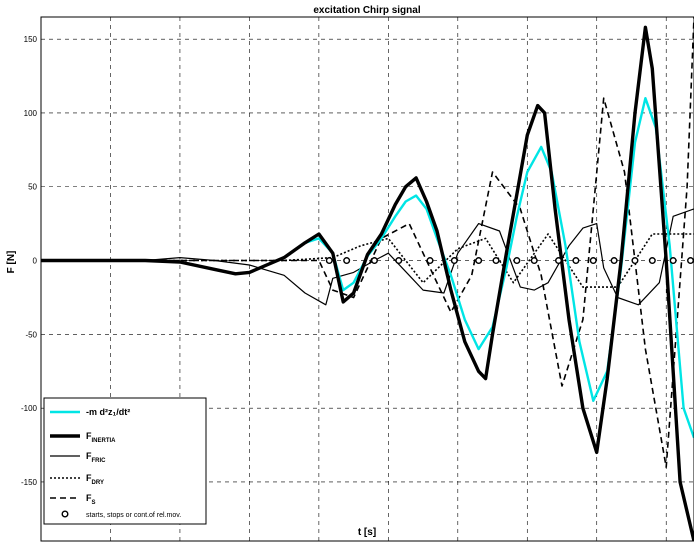  I want to click on legend-box, so click(125, 461).